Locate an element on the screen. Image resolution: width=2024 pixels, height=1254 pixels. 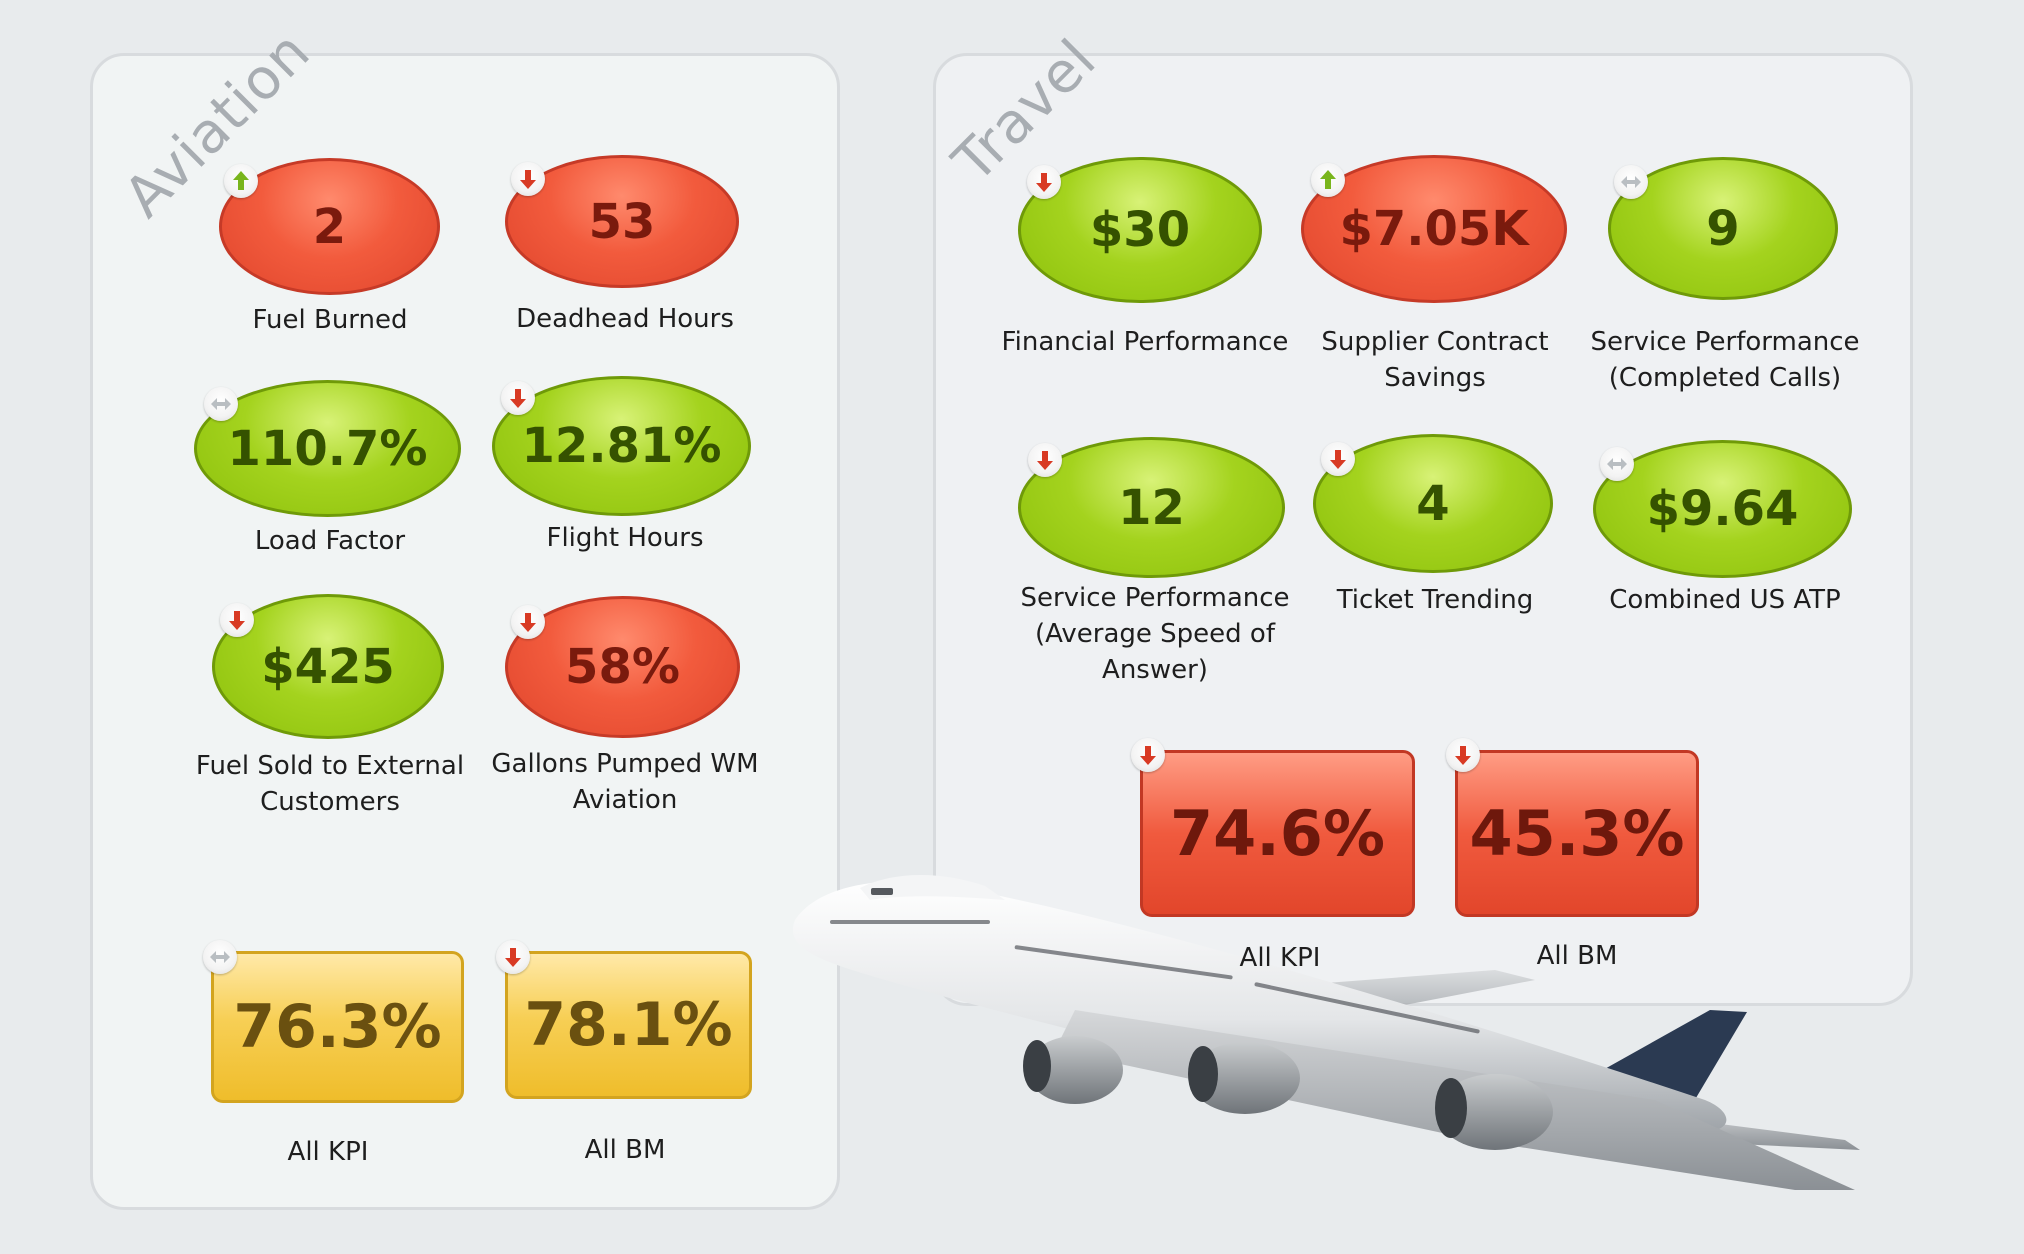
kpi-ticket-trending-label: Ticket Trending is located at coordinates (1435, 600).